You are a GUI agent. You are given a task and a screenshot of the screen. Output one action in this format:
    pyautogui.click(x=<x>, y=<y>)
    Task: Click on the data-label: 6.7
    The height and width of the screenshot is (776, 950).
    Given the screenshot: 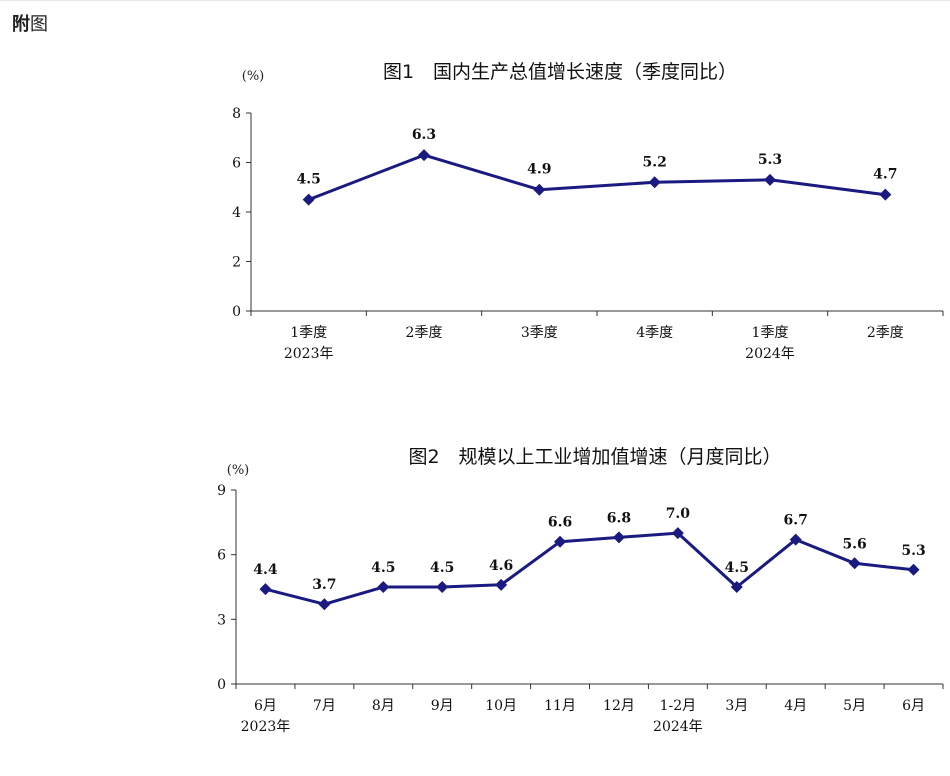 What is the action you would take?
    pyautogui.click(x=796, y=521)
    